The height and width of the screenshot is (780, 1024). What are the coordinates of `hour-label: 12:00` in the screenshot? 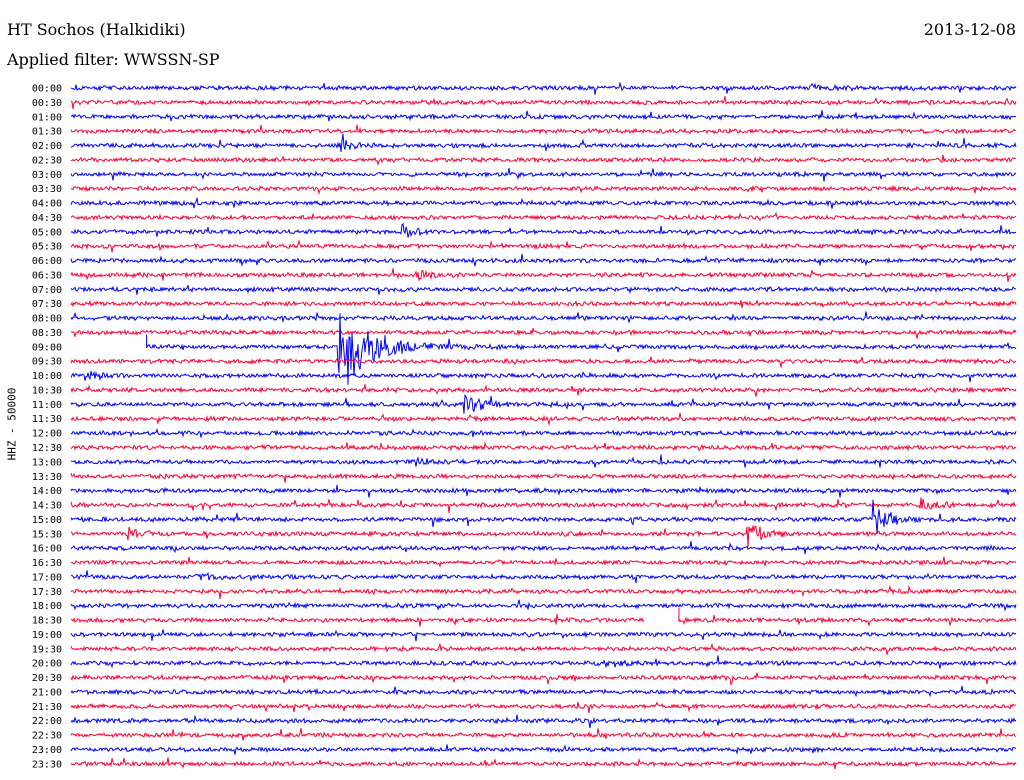 It's located at (47, 434).